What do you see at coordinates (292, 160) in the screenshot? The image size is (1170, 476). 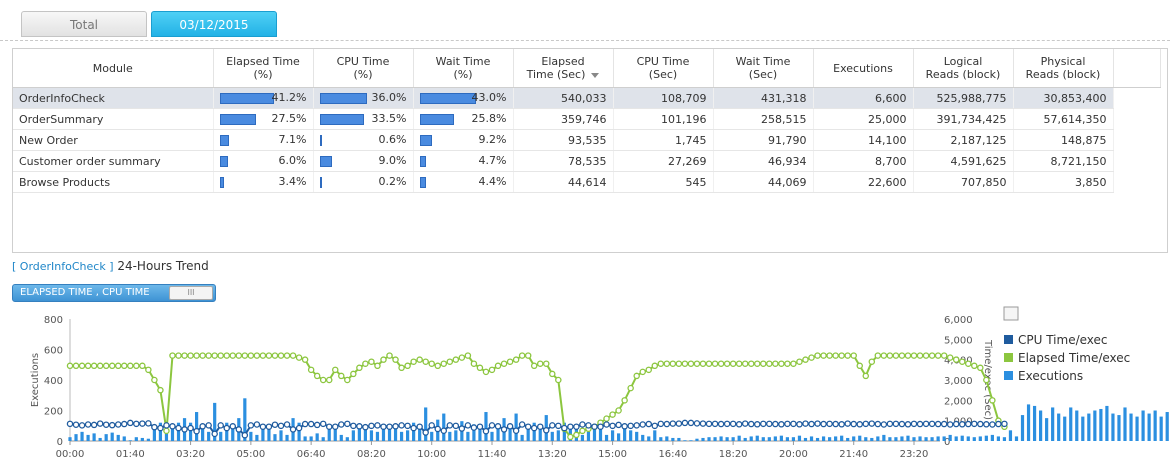 I see `percent-value: 6.0%` at bounding box center [292, 160].